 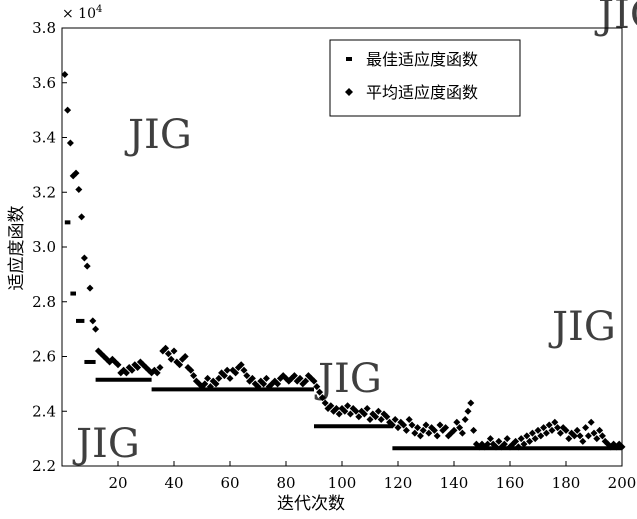 What do you see at coordinates (49, 247) in the screenshot?
I see `y-axis: 2.2 2.4 2.6 2.8 3.0 3.2 3.4 3.6 3.8` at bounding box center [49, 247].